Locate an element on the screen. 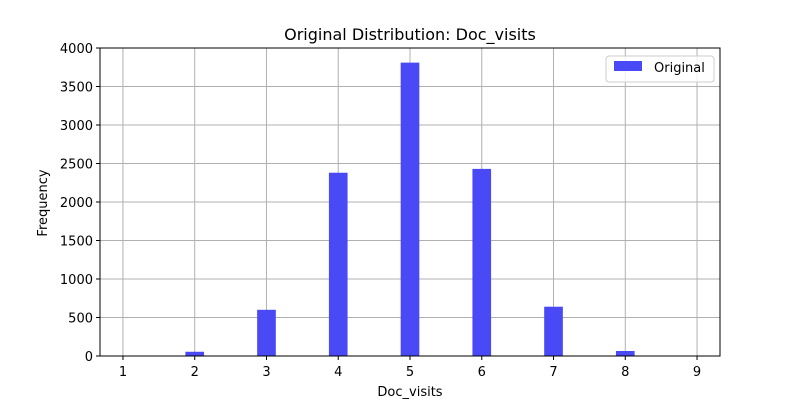 The height and width of the screenshot is (400, 800). y-axis-ticks: 0 500 1000 1500 2000 2500 3000 3500 4000 is located at coordinates (80, 203).